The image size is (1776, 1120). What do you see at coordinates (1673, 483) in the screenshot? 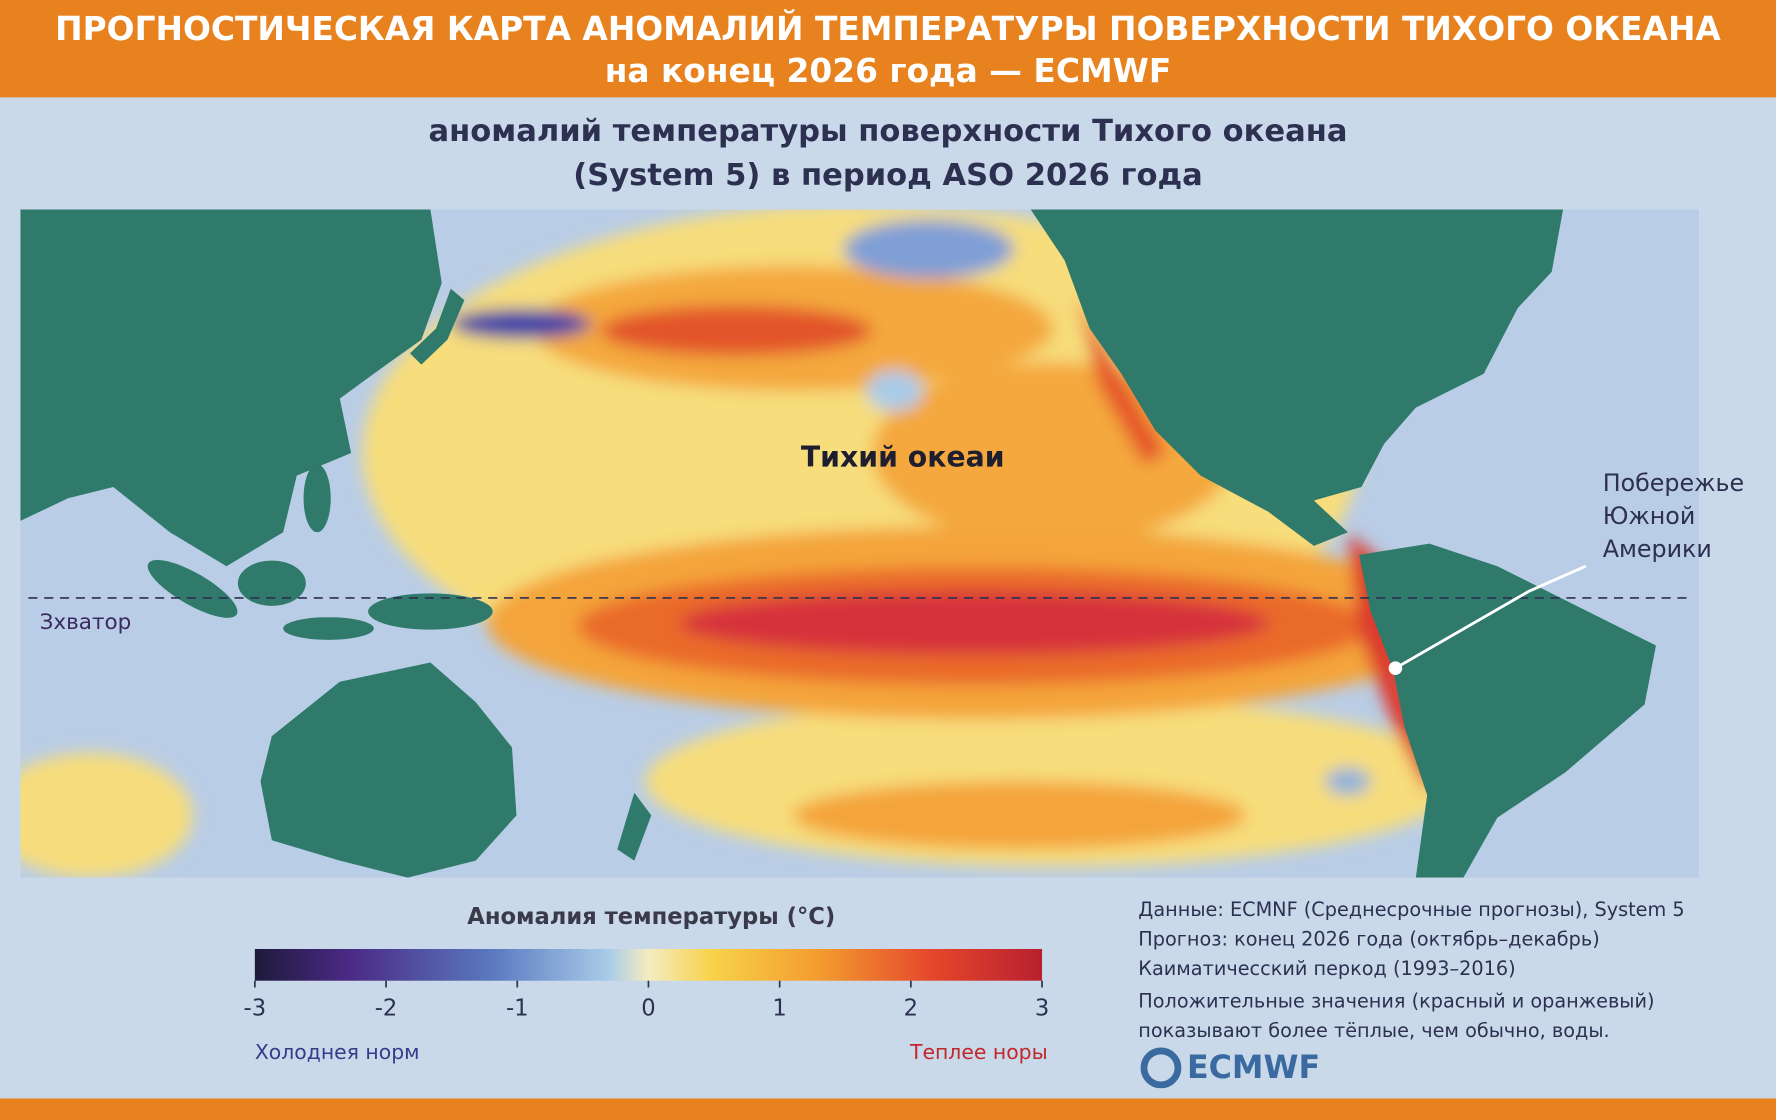
I see `coast-label: Побережье` at bounding box center [1673, 483].